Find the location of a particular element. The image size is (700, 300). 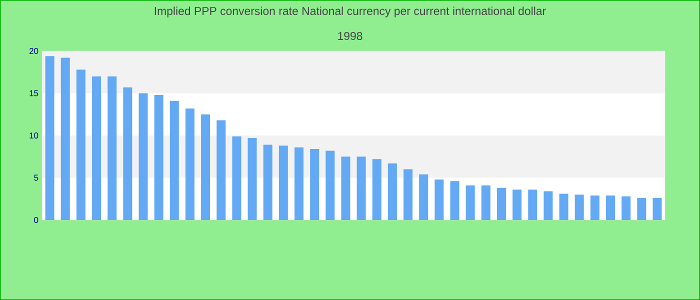

y-tick-label: 10 is located at coordinates (34, 135).